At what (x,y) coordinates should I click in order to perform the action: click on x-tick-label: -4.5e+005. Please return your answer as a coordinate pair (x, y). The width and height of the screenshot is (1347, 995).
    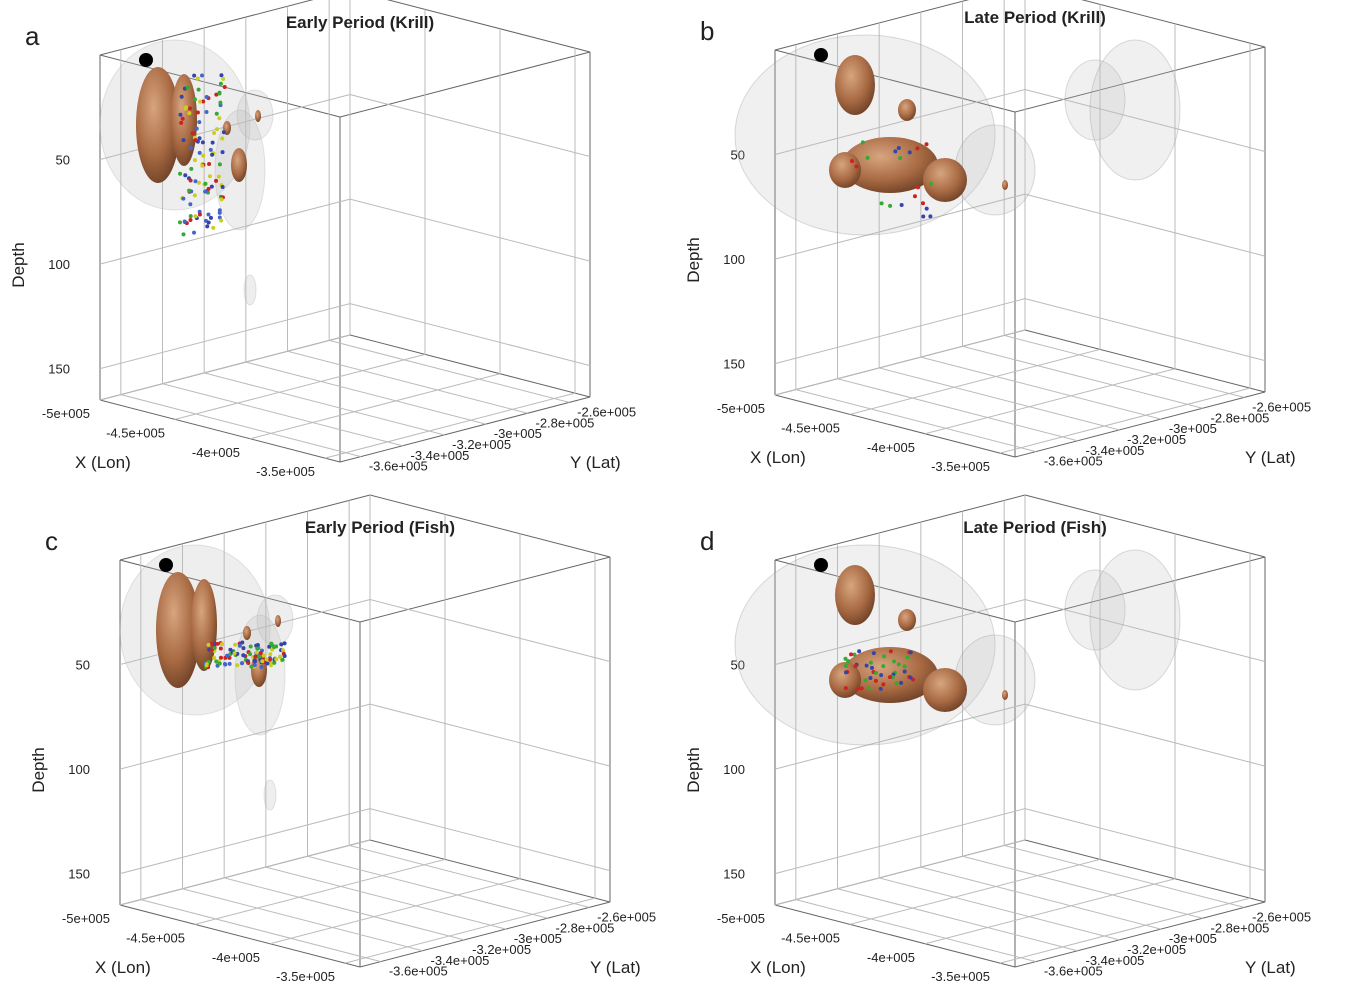
    Looking at the image, I should click on (155, 937).